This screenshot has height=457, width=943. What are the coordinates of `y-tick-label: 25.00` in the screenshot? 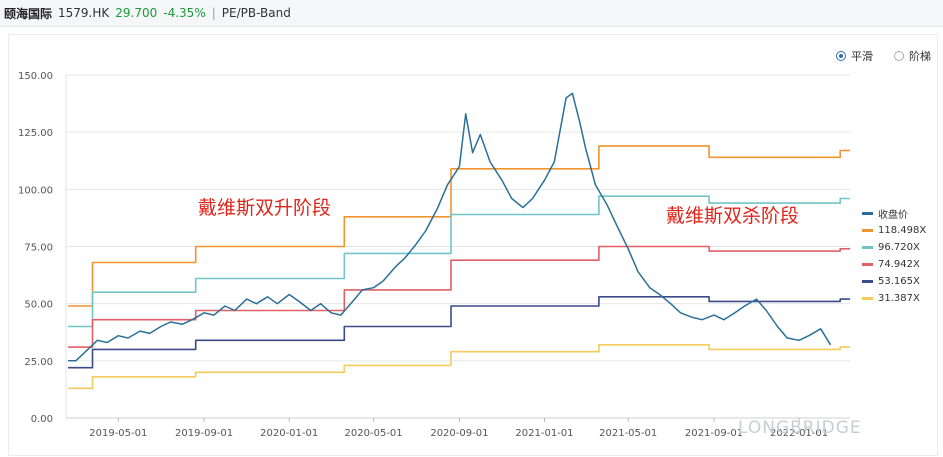 It's located at (38, 362).